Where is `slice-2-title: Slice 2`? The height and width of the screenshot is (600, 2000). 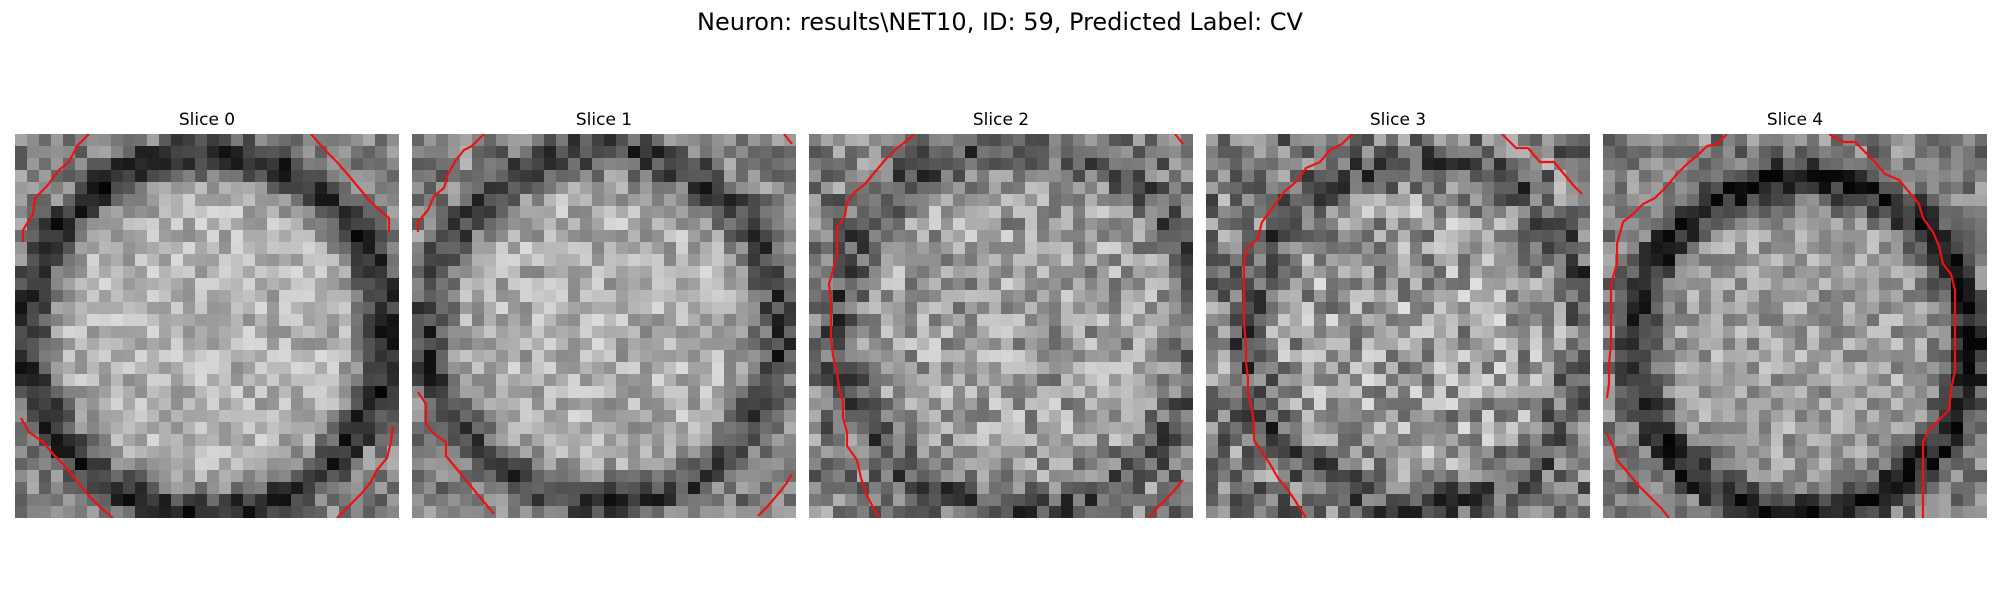
slice-2-title: Slice 2 is located at coordinates (1001, 120).